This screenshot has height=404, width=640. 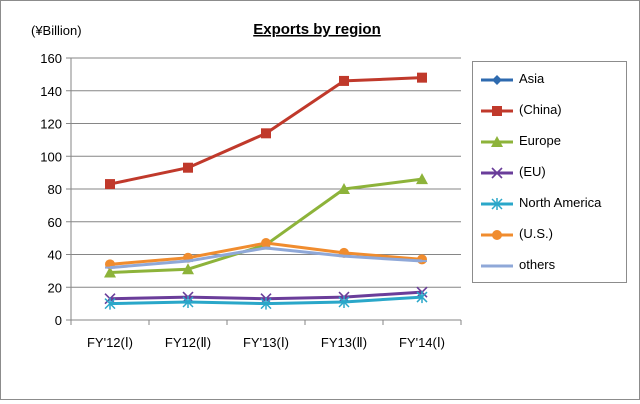 I want to click on marker-diamond, so click(x=497, y=80).